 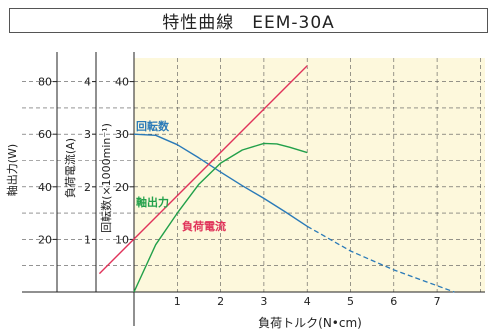 I want to click on x-tick-label: 2, so click(x=220, y=301).